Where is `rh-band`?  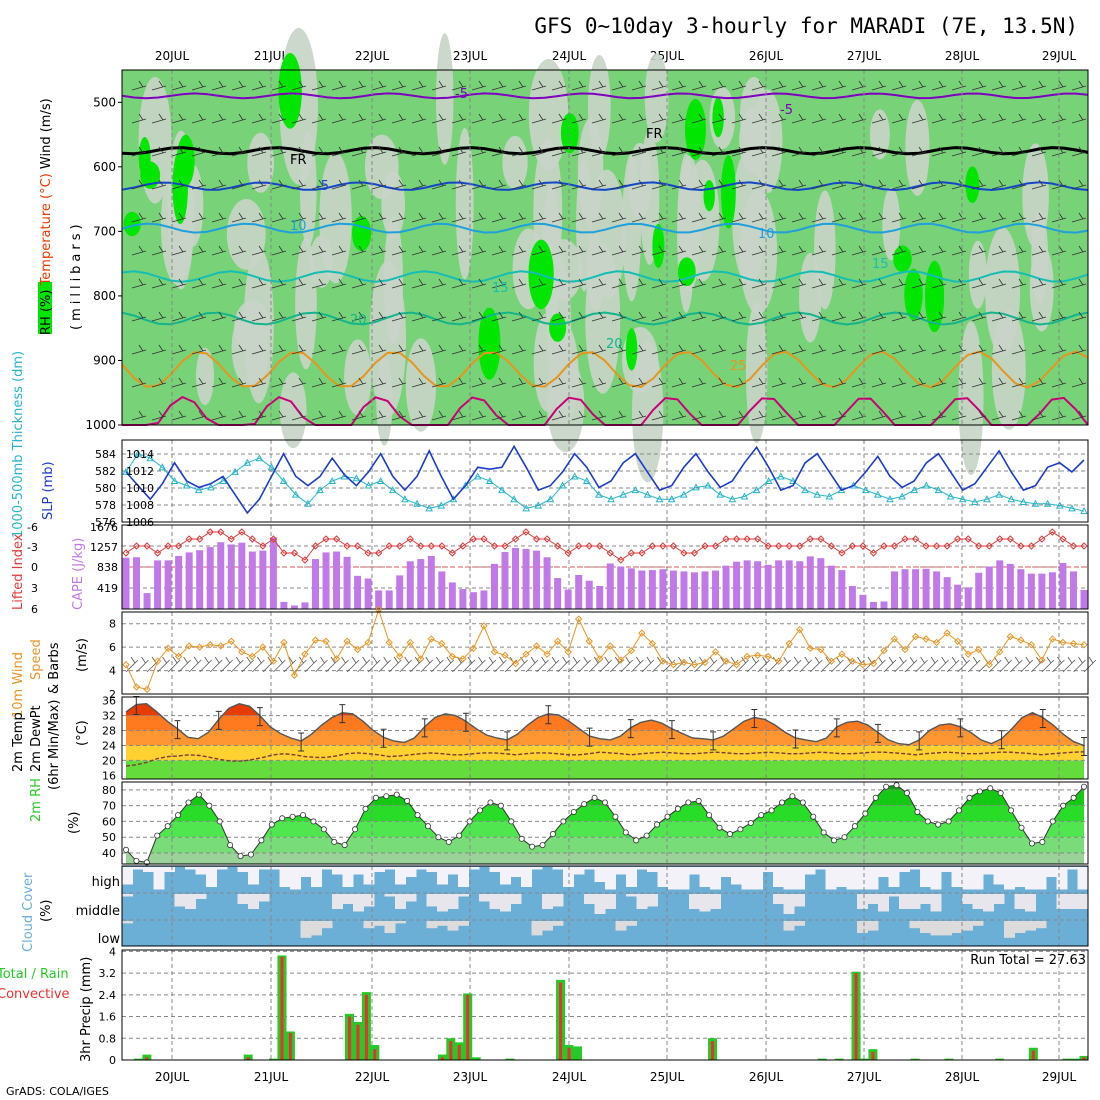
rh-band is located at coordinates (605, 813).